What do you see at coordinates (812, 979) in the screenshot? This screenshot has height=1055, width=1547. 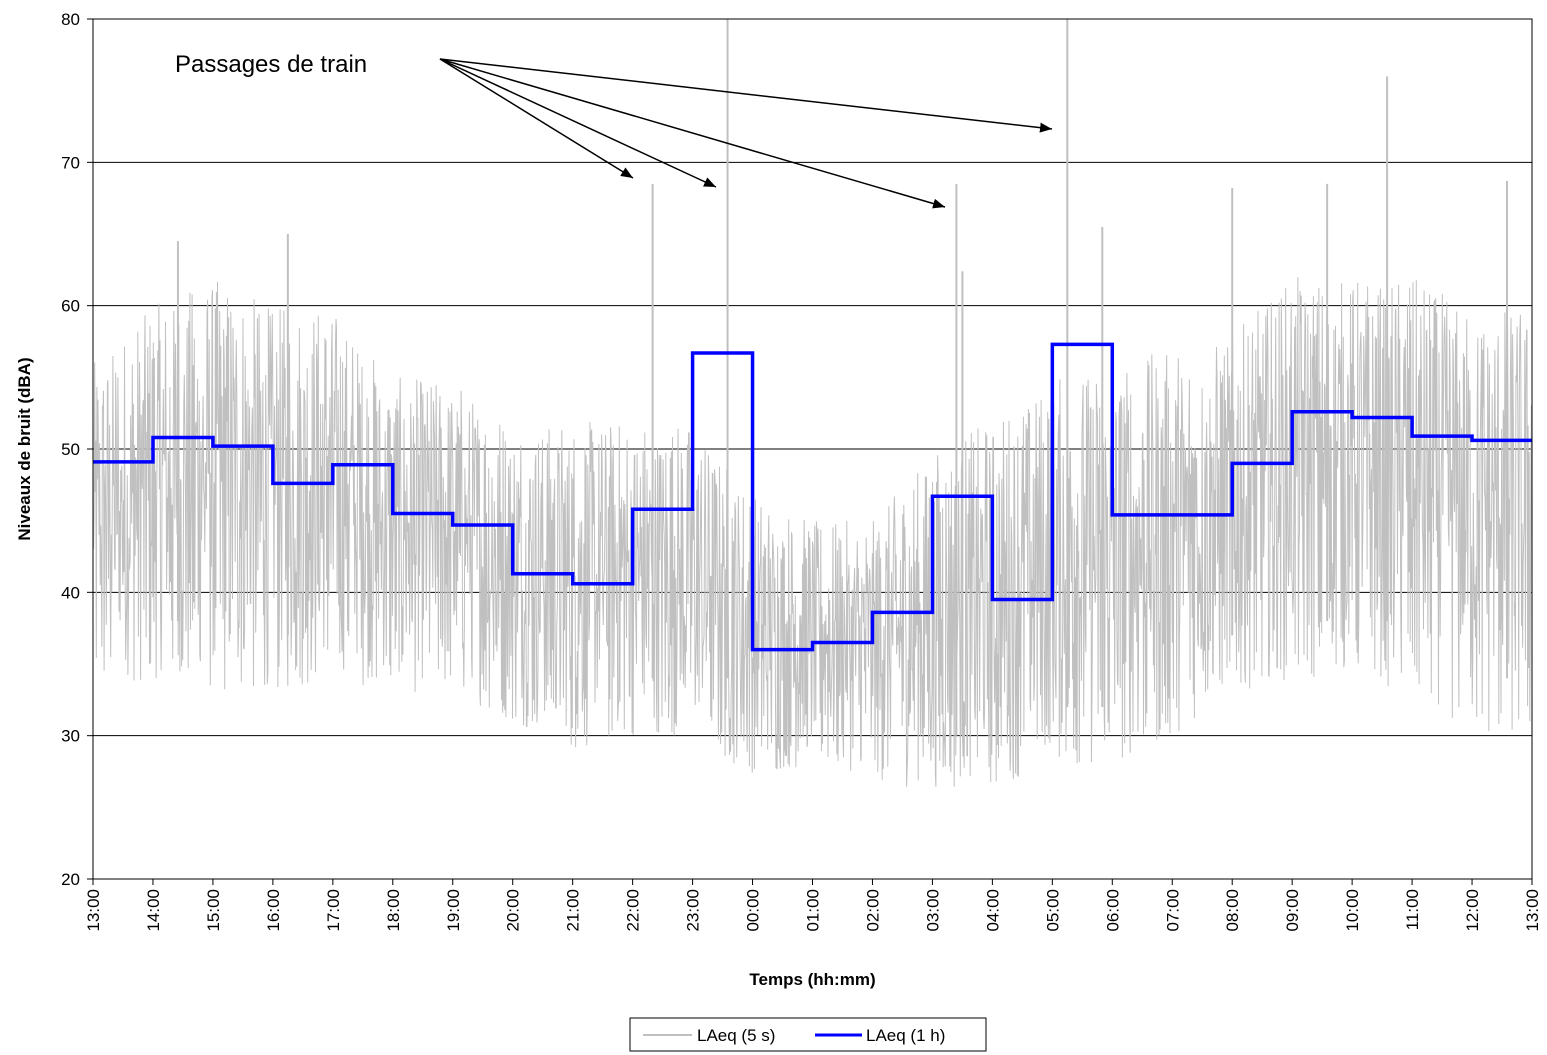 I see `x-axis-title: Temps (hh:mm)` at bounding box center [812, 979].